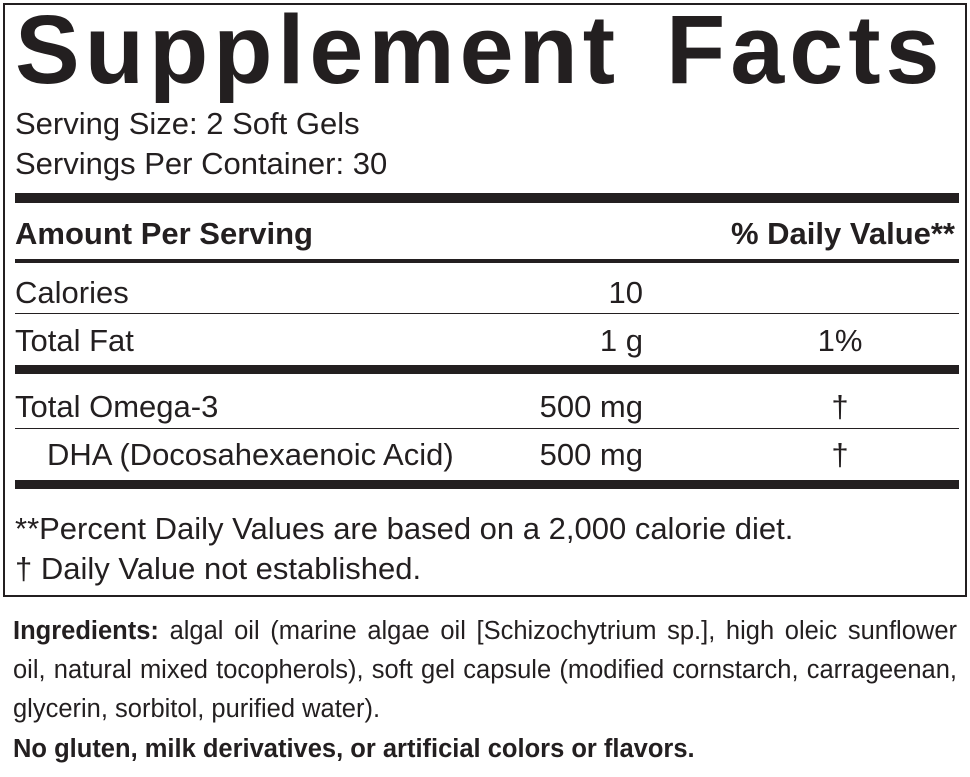  Describe the element at coordinates (840, 340) in the screenshot. I see `nutrient-dv: 1%` at that location.